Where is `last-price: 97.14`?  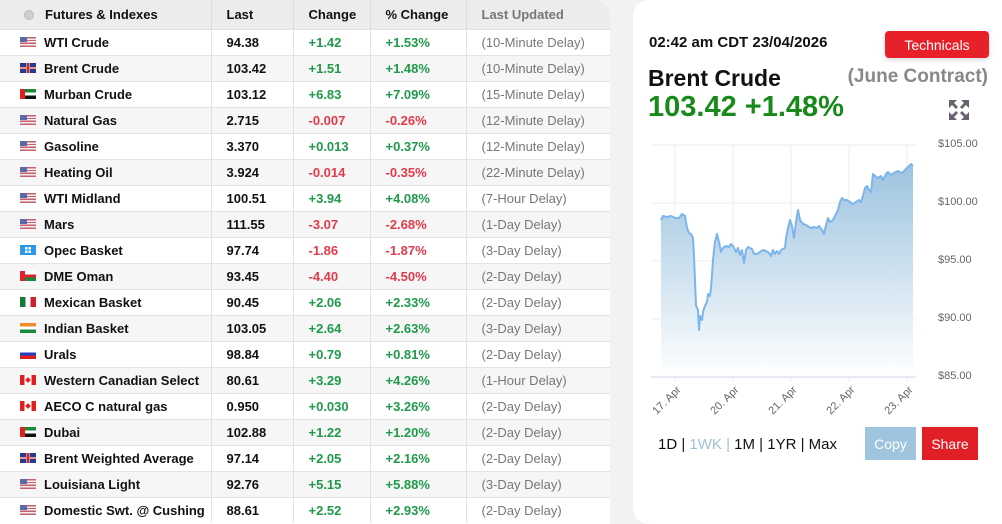
last-price: 97.14 is located at coordinates (252, 457).